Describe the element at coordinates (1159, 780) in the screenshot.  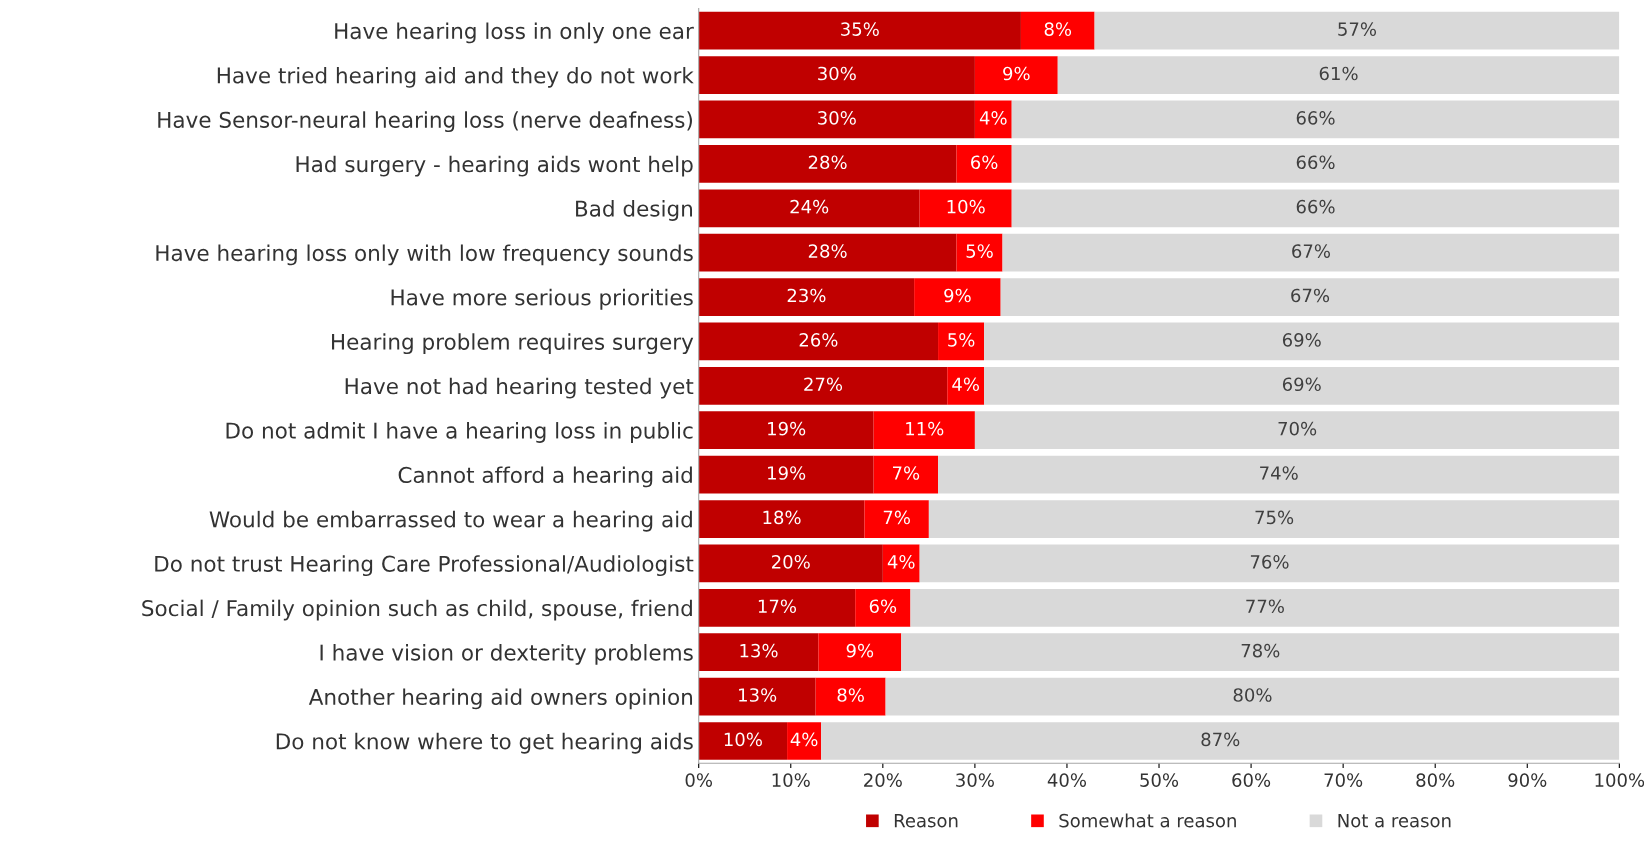
I see `x-tick-label: 50%` at that location.